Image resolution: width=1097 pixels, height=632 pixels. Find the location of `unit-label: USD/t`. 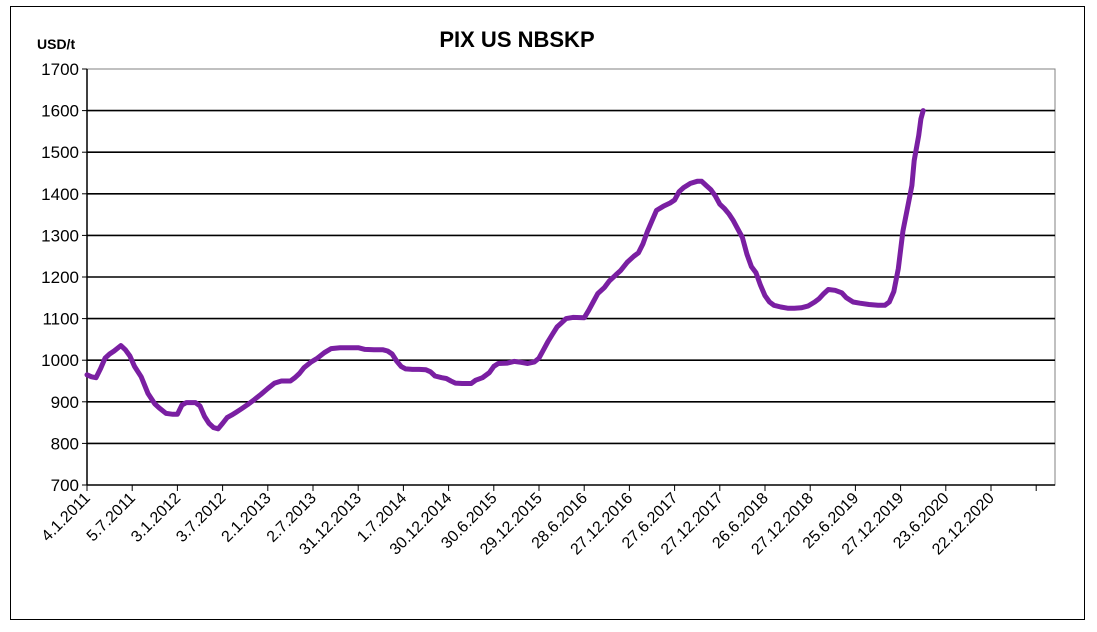

unit-label: USD/t is located at coordinates (56, 44).